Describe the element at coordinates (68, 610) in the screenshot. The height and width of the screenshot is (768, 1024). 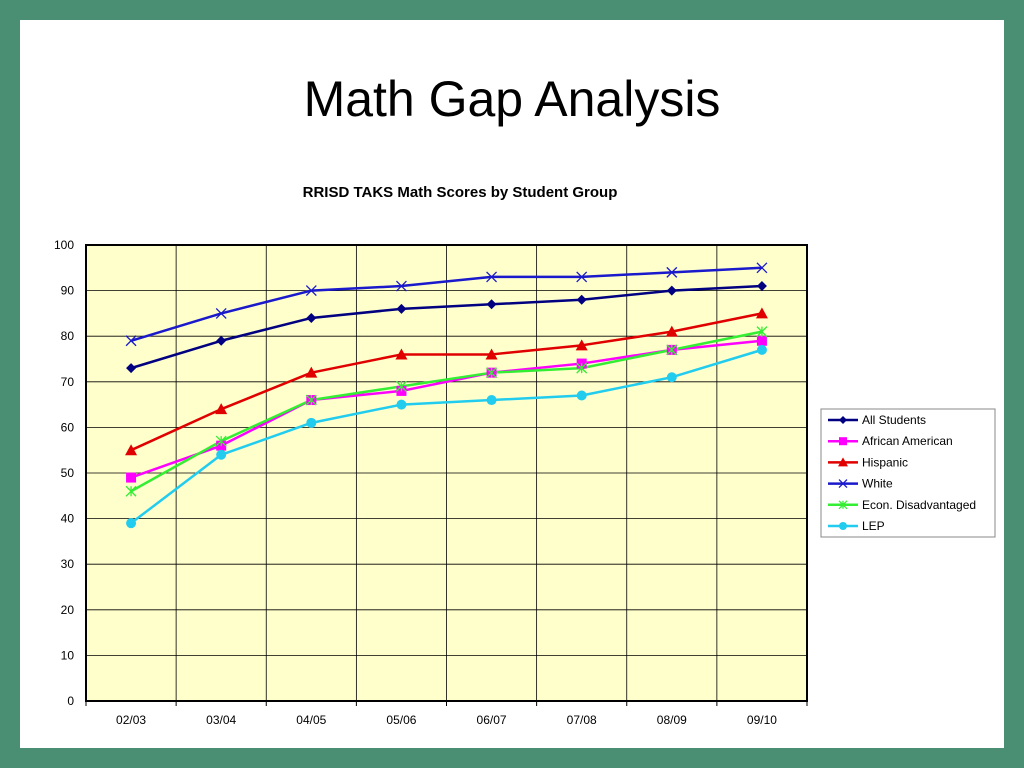
I see `y-tick-label: 20` at that location.